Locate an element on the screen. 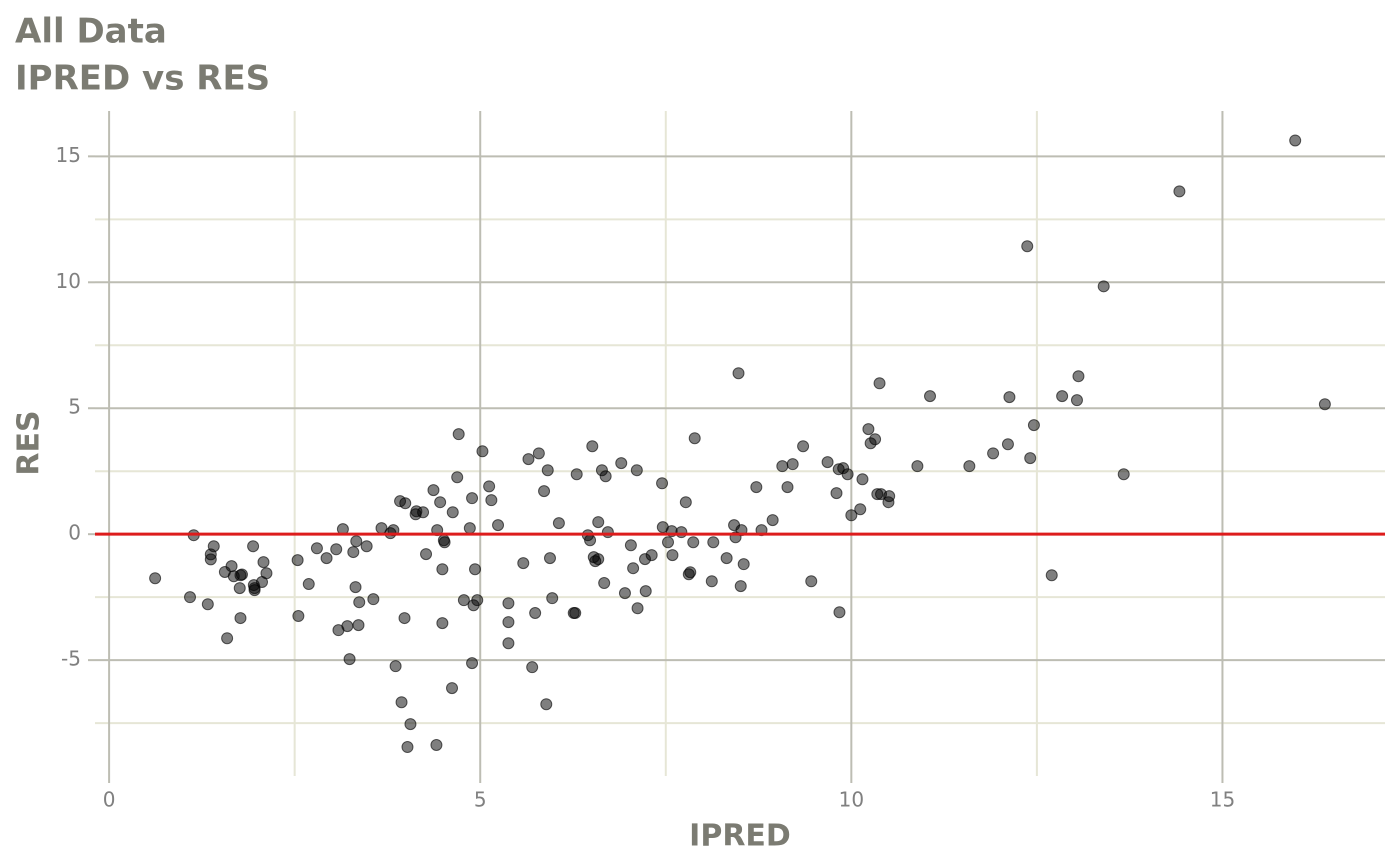 The height and width of the screenshot is (865, 1400). chart-subtitle: IPRED vs RES is located at coordinates (142, 79).